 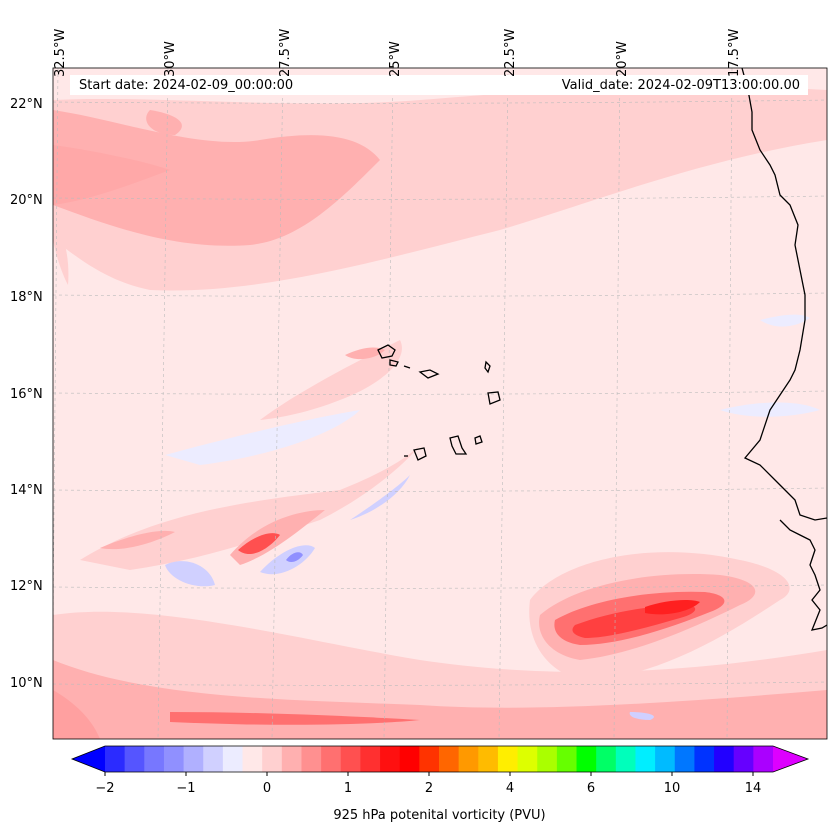 What do you see at coordinates (790, 759) in the screenshot?
I see `colorbar-extend-max` at bounding box center [790, 759].